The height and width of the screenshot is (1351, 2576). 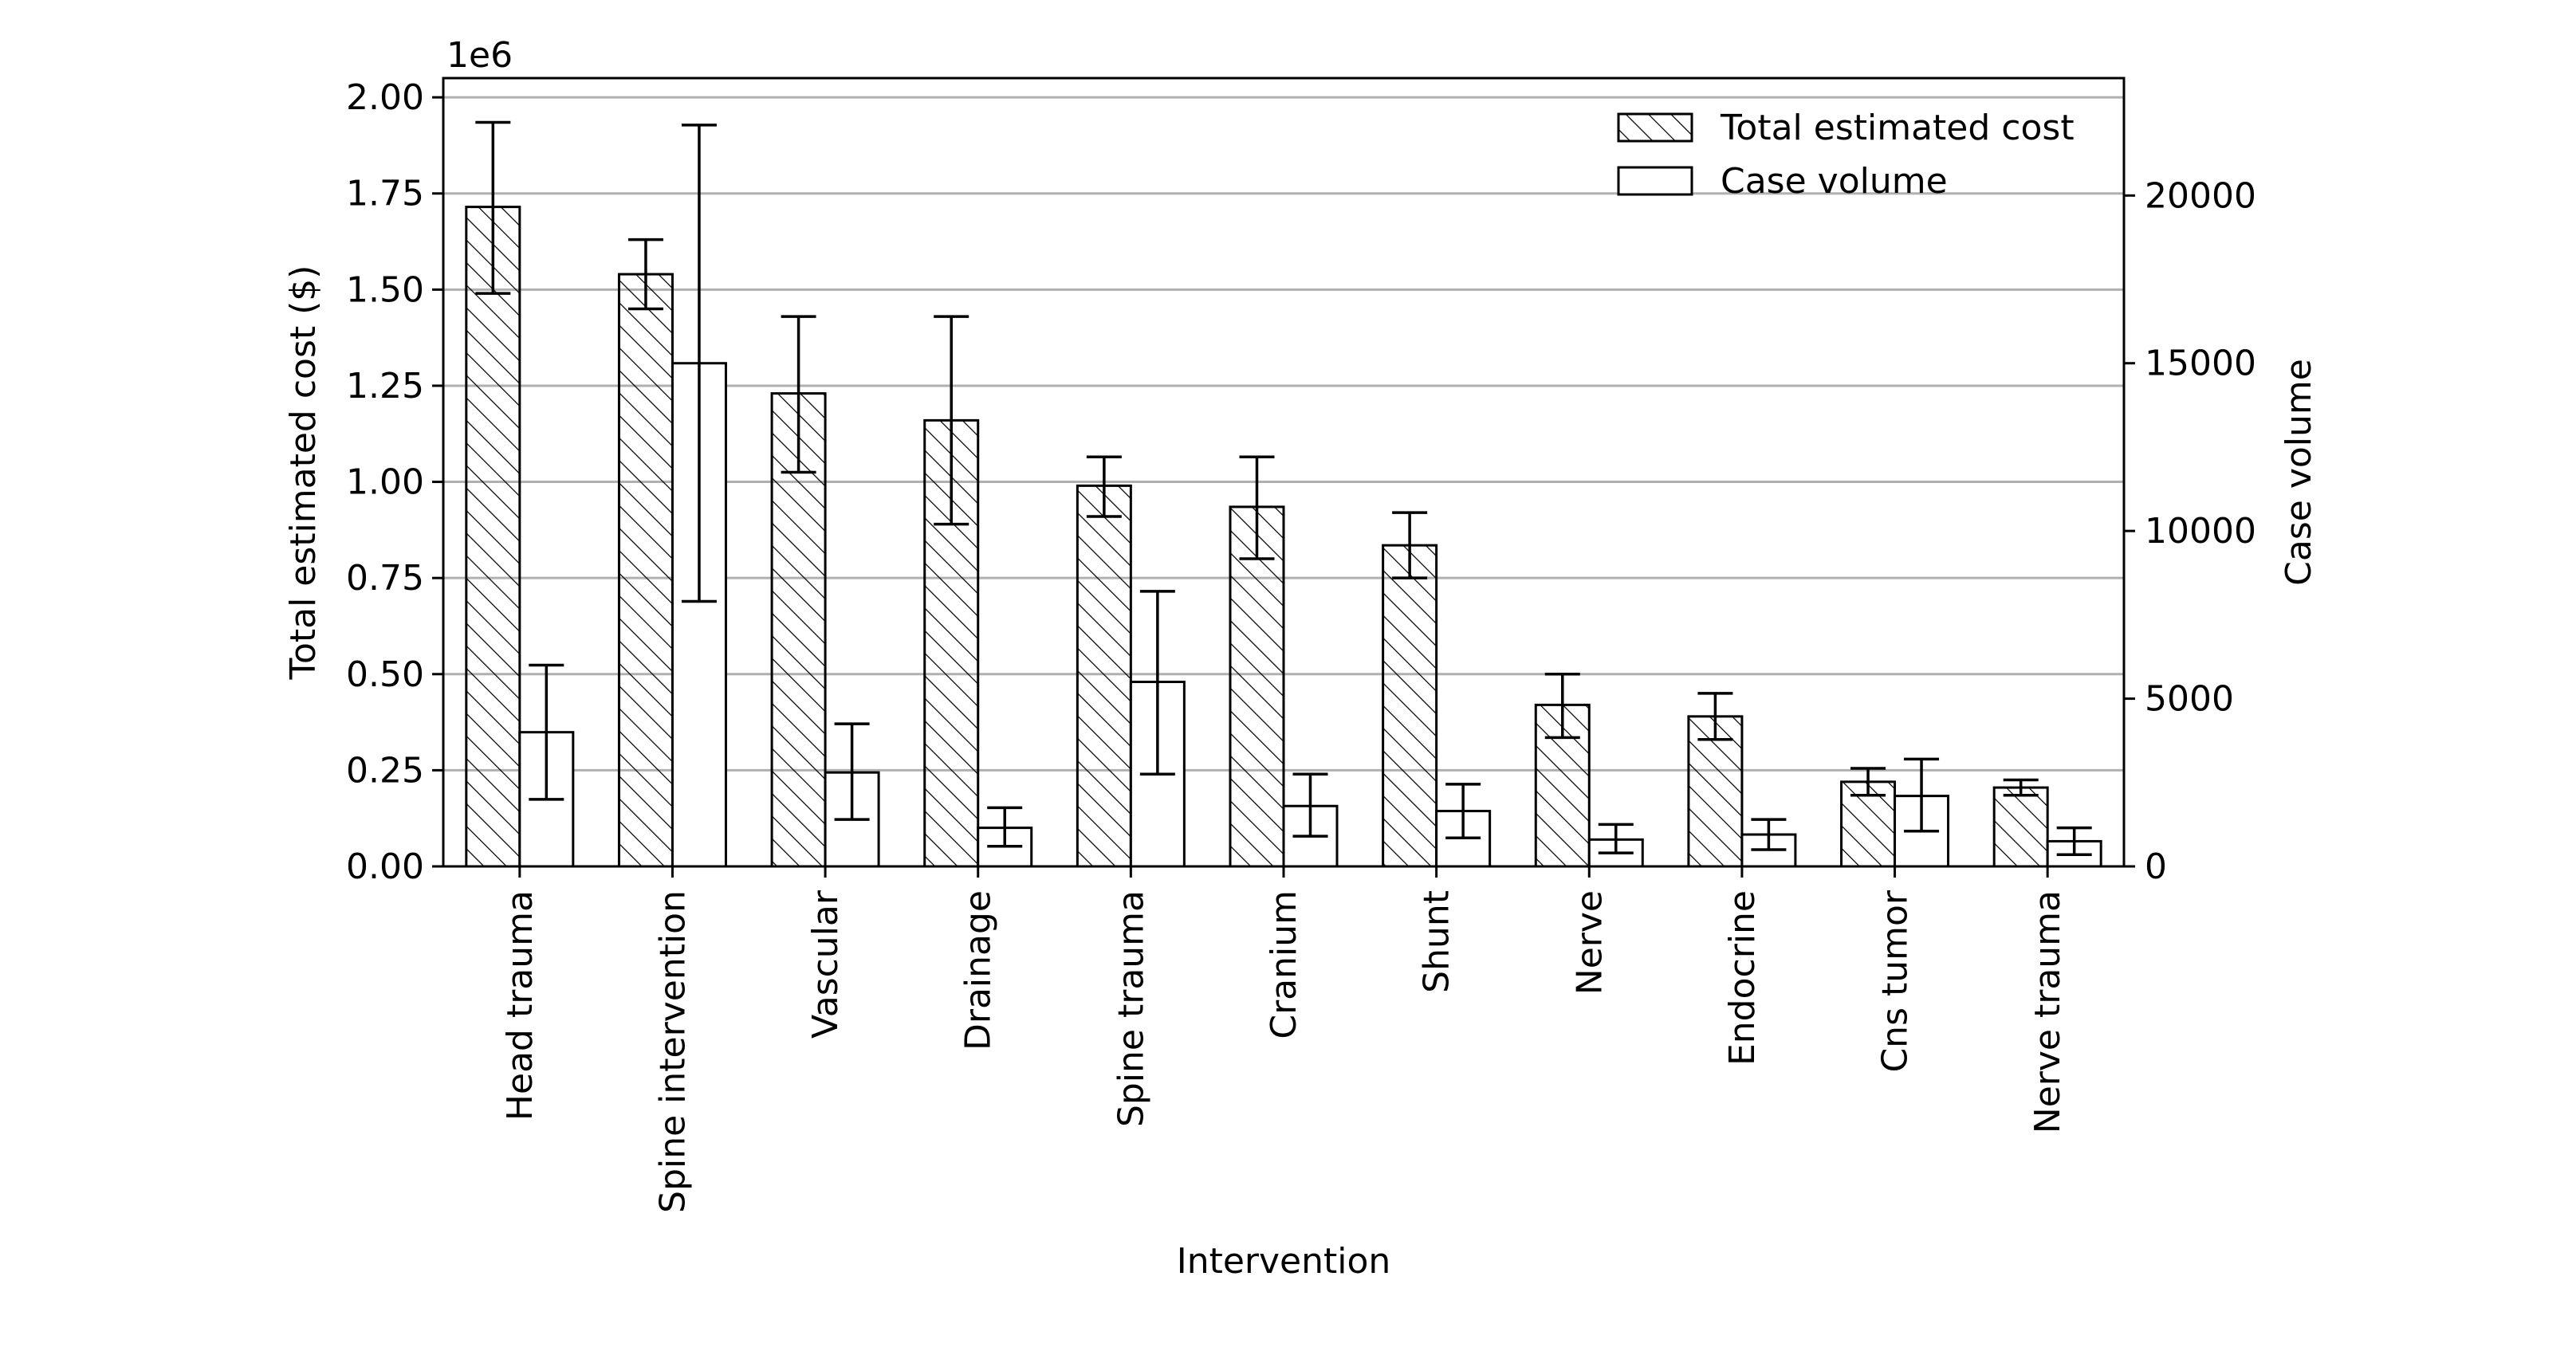 What do you see at coordinates (385, 194) in the screenshot?
I see `y-tick-label: 1.75` at bounding box center [385, 194].